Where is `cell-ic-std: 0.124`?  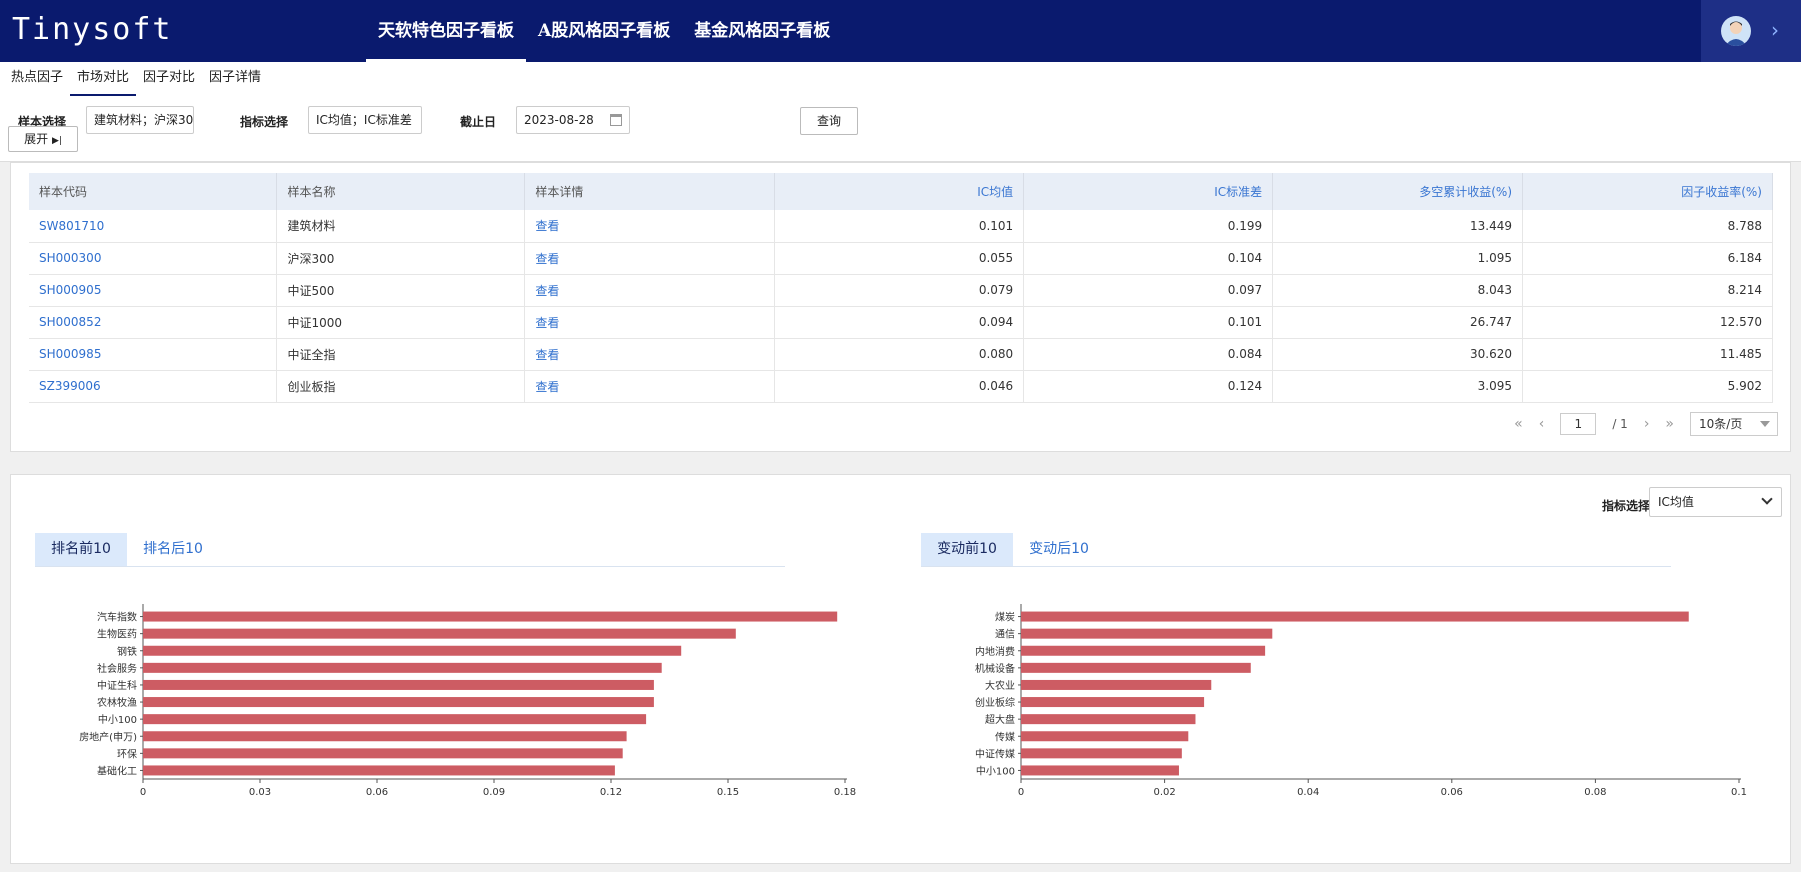 cell-ic-std: 0.124 is located at coordinates (1148, 386).